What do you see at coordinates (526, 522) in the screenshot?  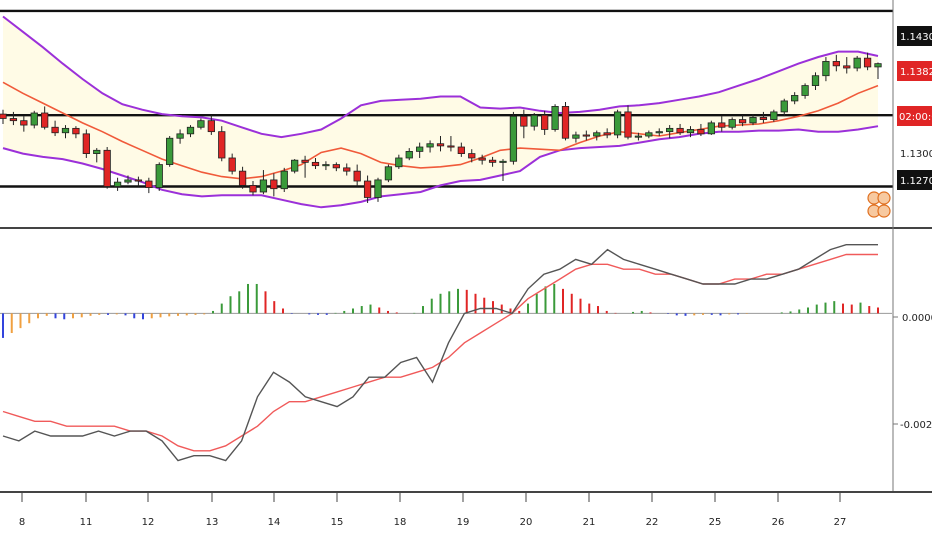 I see `time-tick-label: 20` at bounding box center [526, 522].